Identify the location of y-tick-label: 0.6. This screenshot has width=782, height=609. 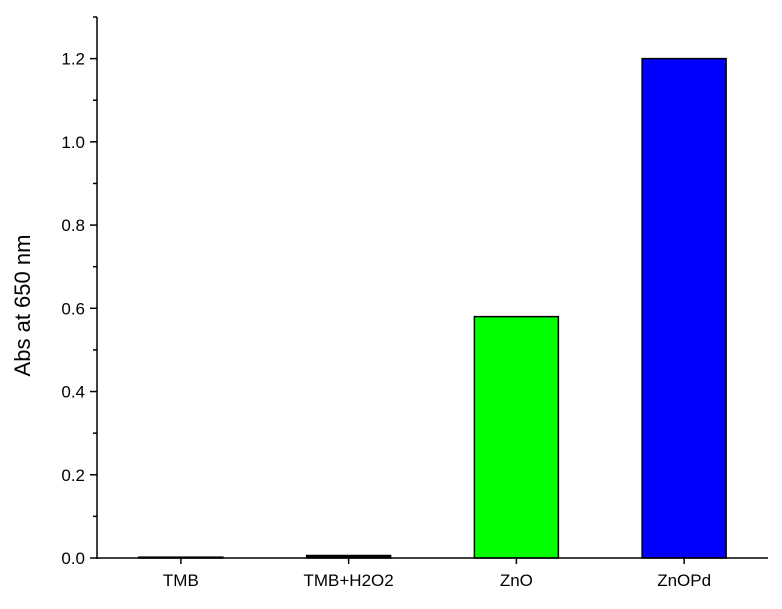
(73, 308).